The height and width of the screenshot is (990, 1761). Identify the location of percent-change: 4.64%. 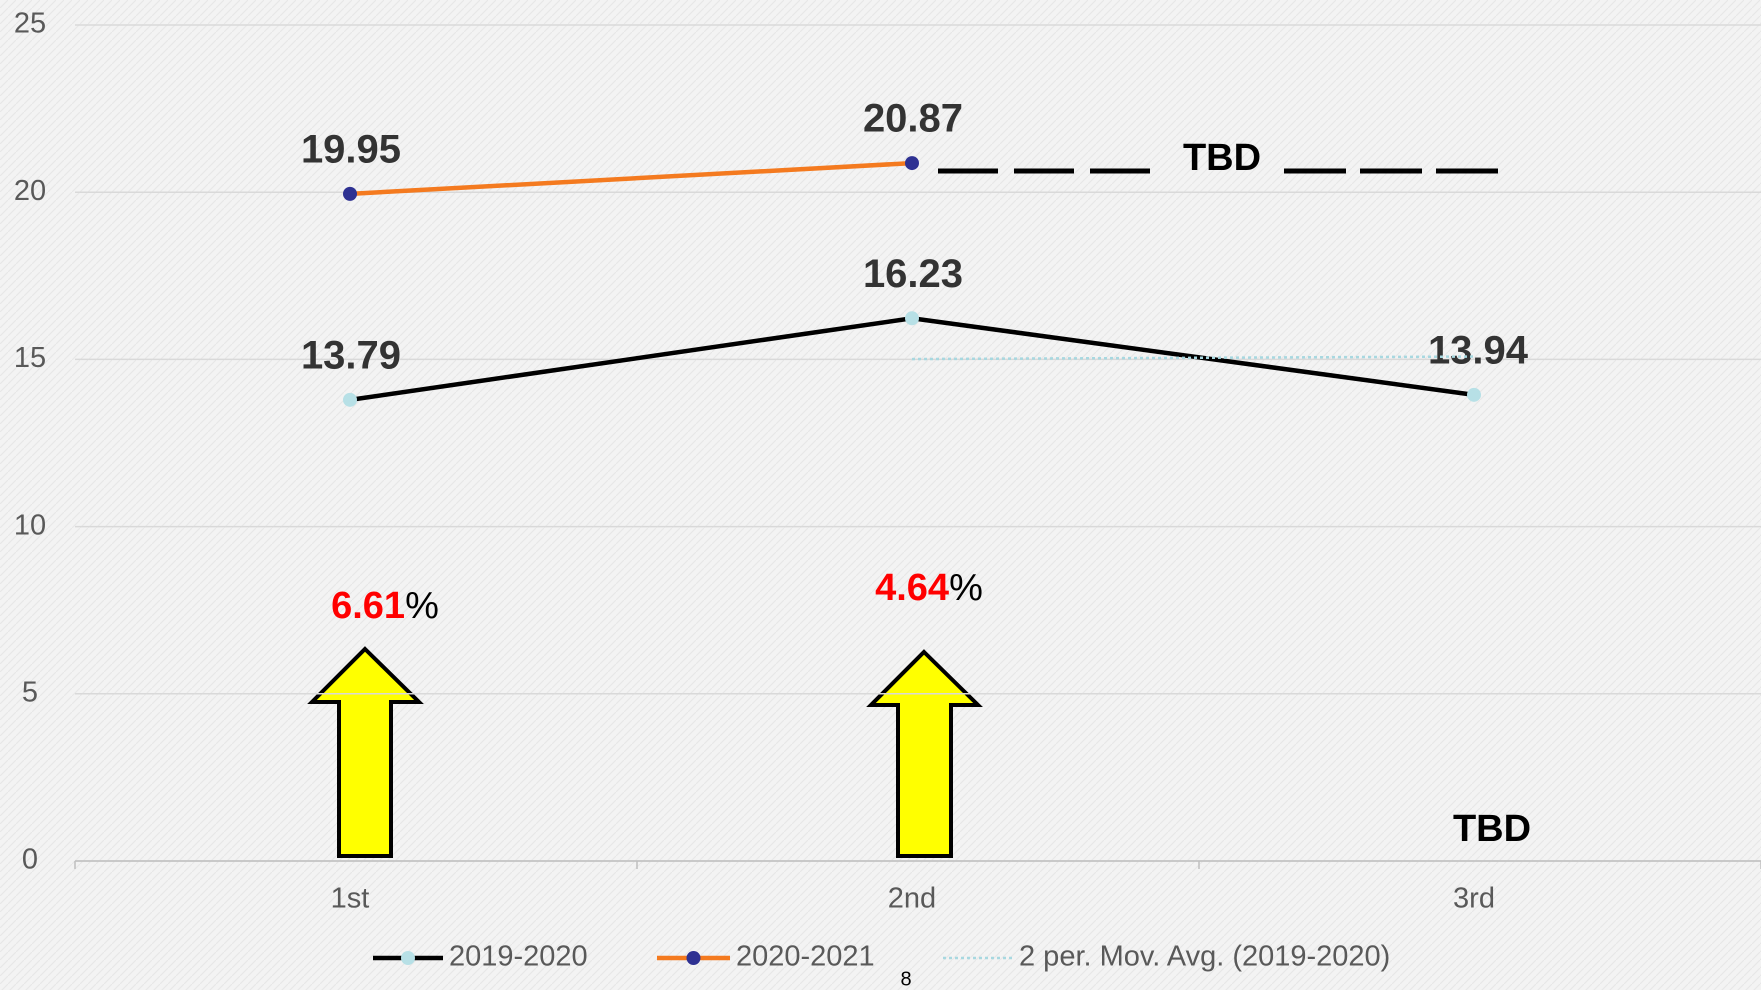
(929, 588).